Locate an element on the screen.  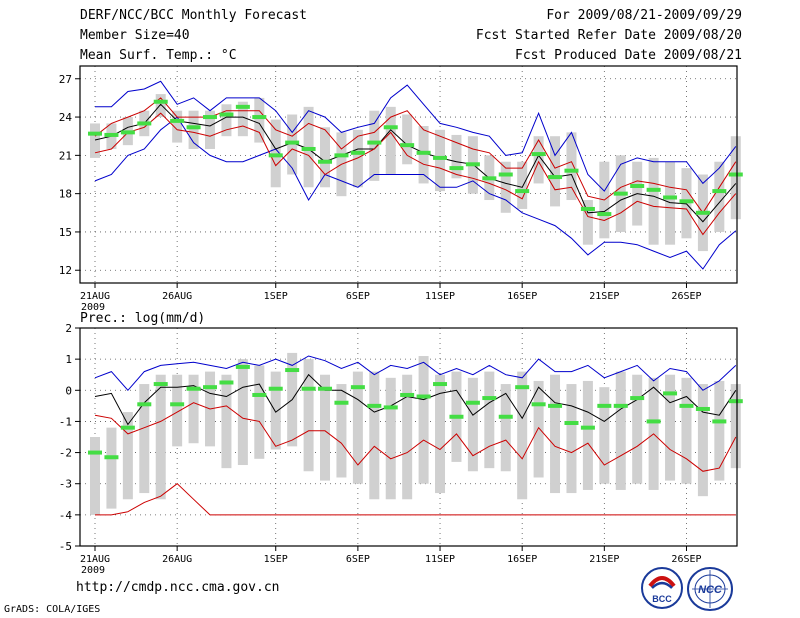
y-tick-label: 1 is located at coordinates (68, 359).